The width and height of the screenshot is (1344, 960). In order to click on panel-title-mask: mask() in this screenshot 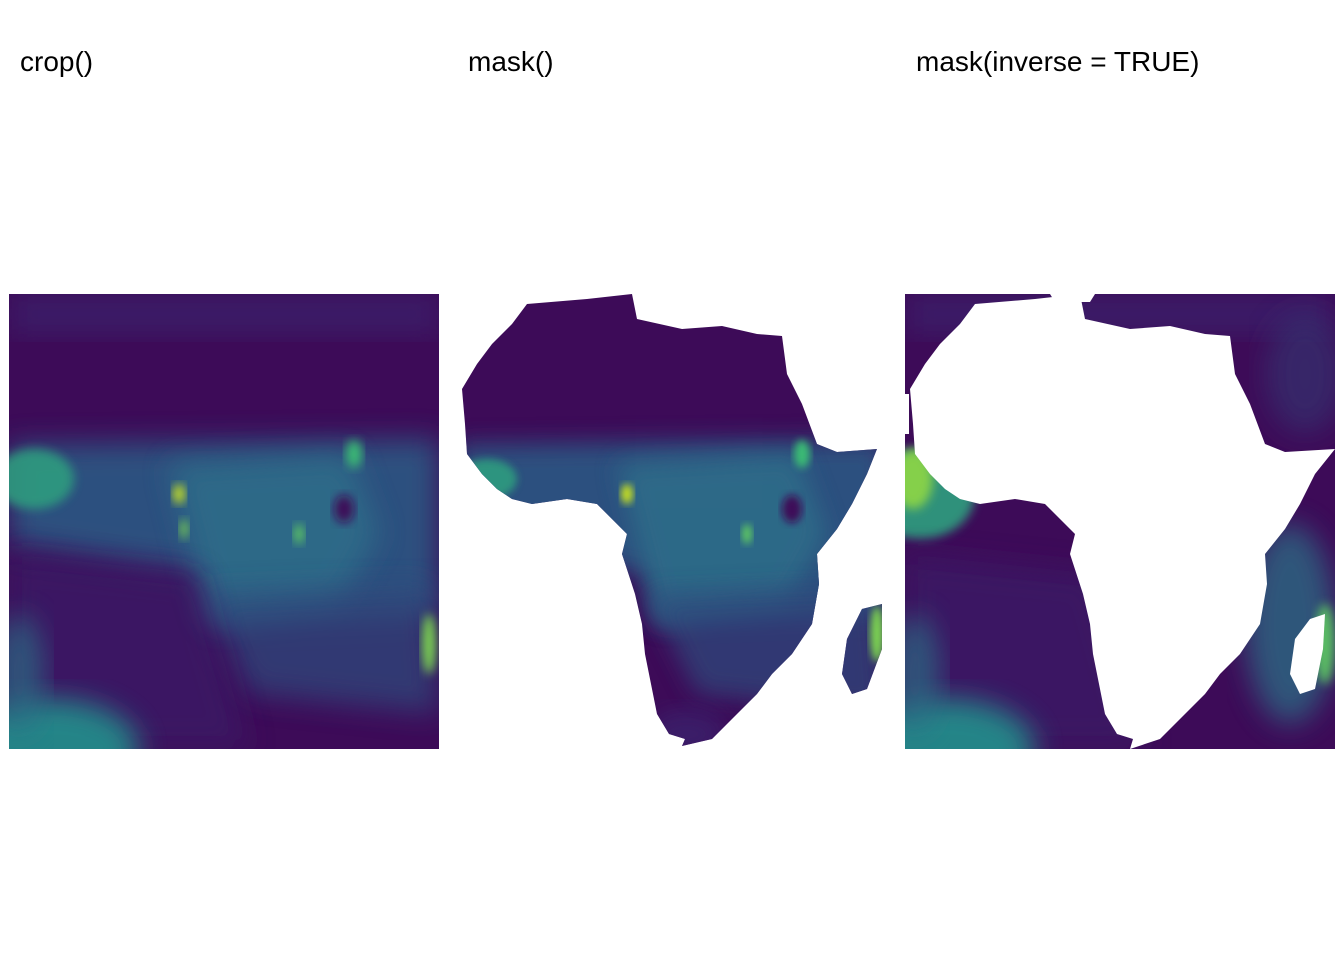, I will do `click(511, 61)`.